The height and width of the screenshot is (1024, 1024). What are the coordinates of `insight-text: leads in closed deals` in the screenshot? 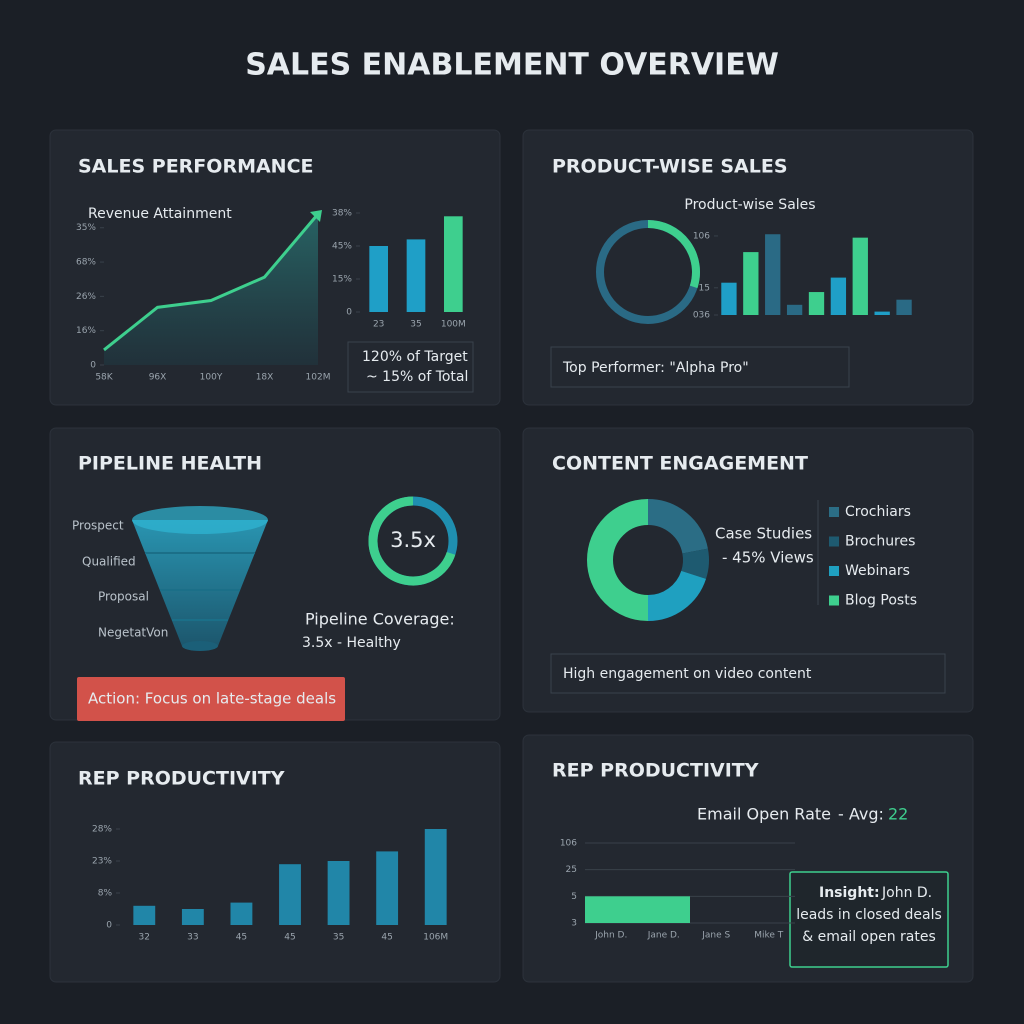 It's located at (869, 915).